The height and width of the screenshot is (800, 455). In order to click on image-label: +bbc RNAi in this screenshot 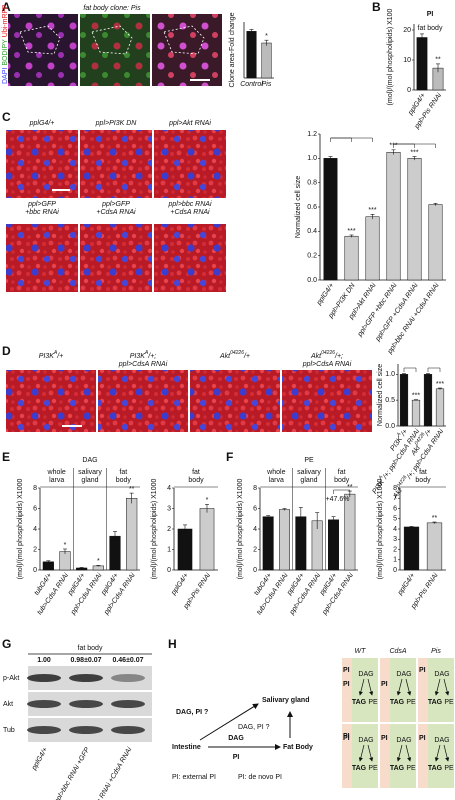, I will do `click(42, 212)`.